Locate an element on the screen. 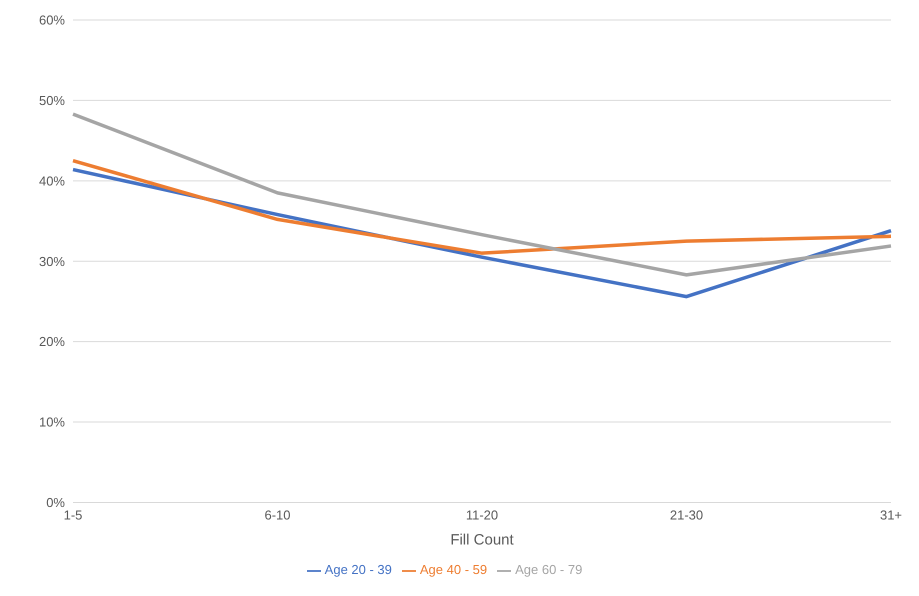 The height and width of the screenshot is (596, 919). y-tick-label: 10% is located at coordinates (52, 422).